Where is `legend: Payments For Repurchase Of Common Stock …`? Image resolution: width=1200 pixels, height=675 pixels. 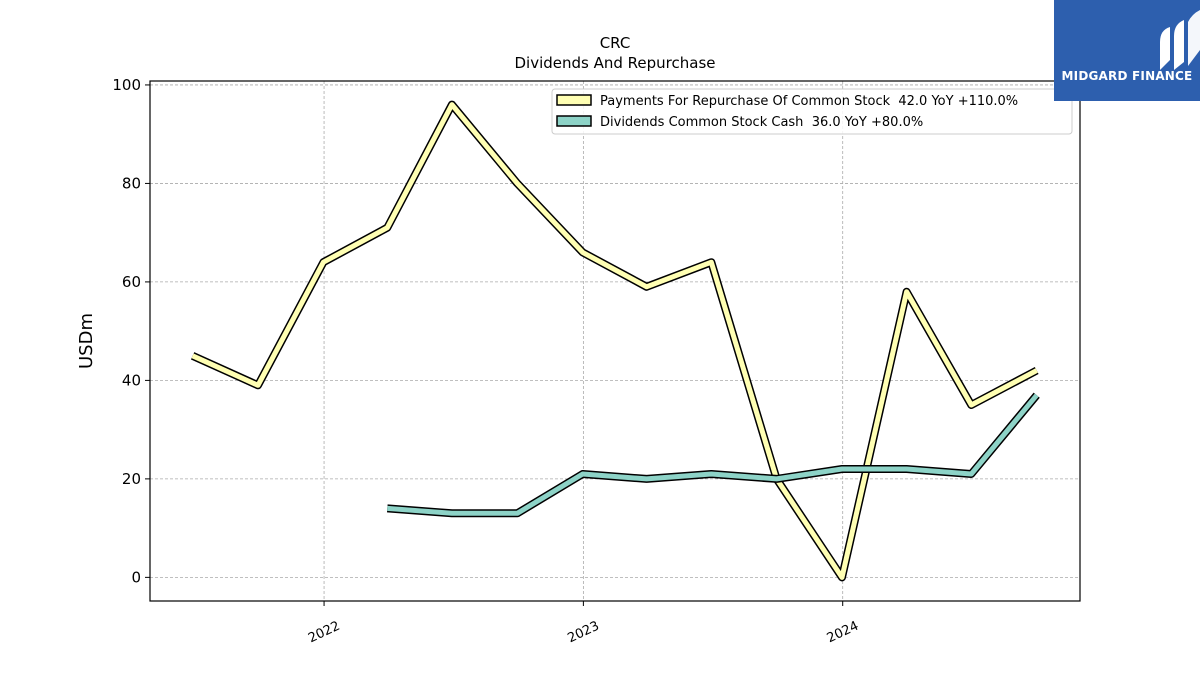 legend: Payments For Repurchase Of Common Stock … is located at coordinates (812, 111).